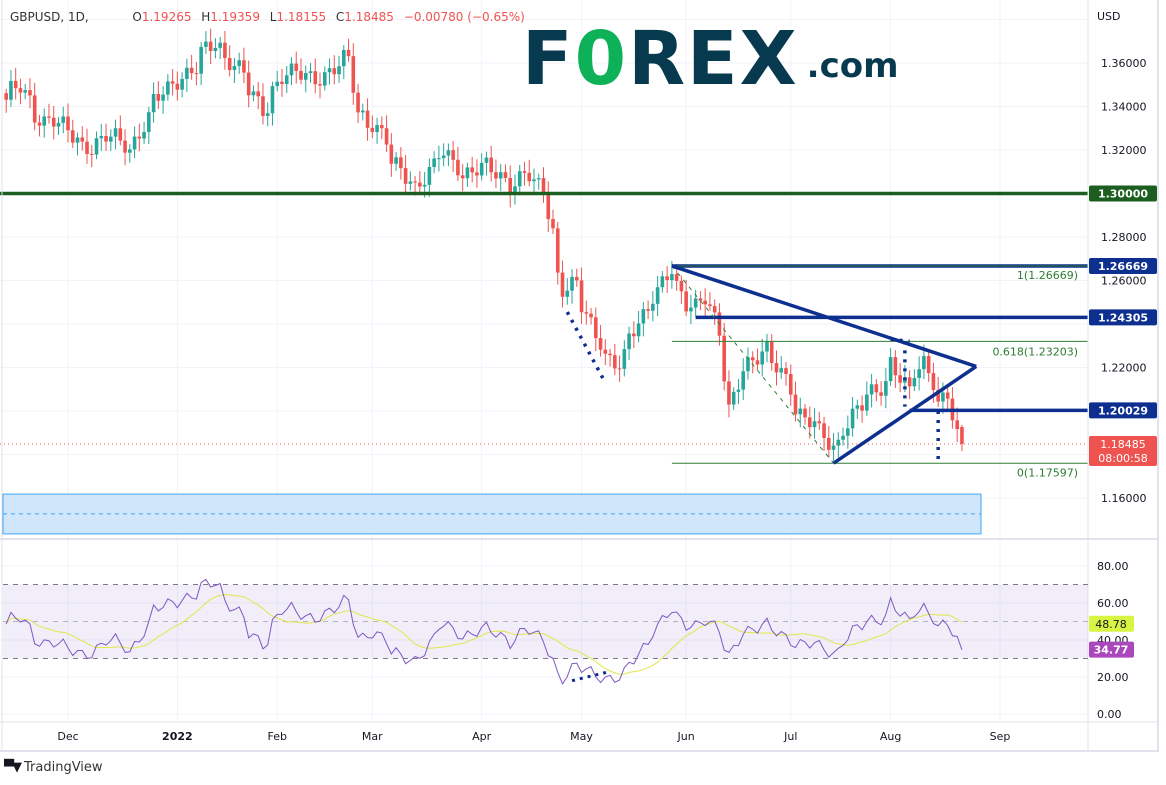 The image size is (1166, 785). I want to click on rsi-dotted-line, so click(591, 676).